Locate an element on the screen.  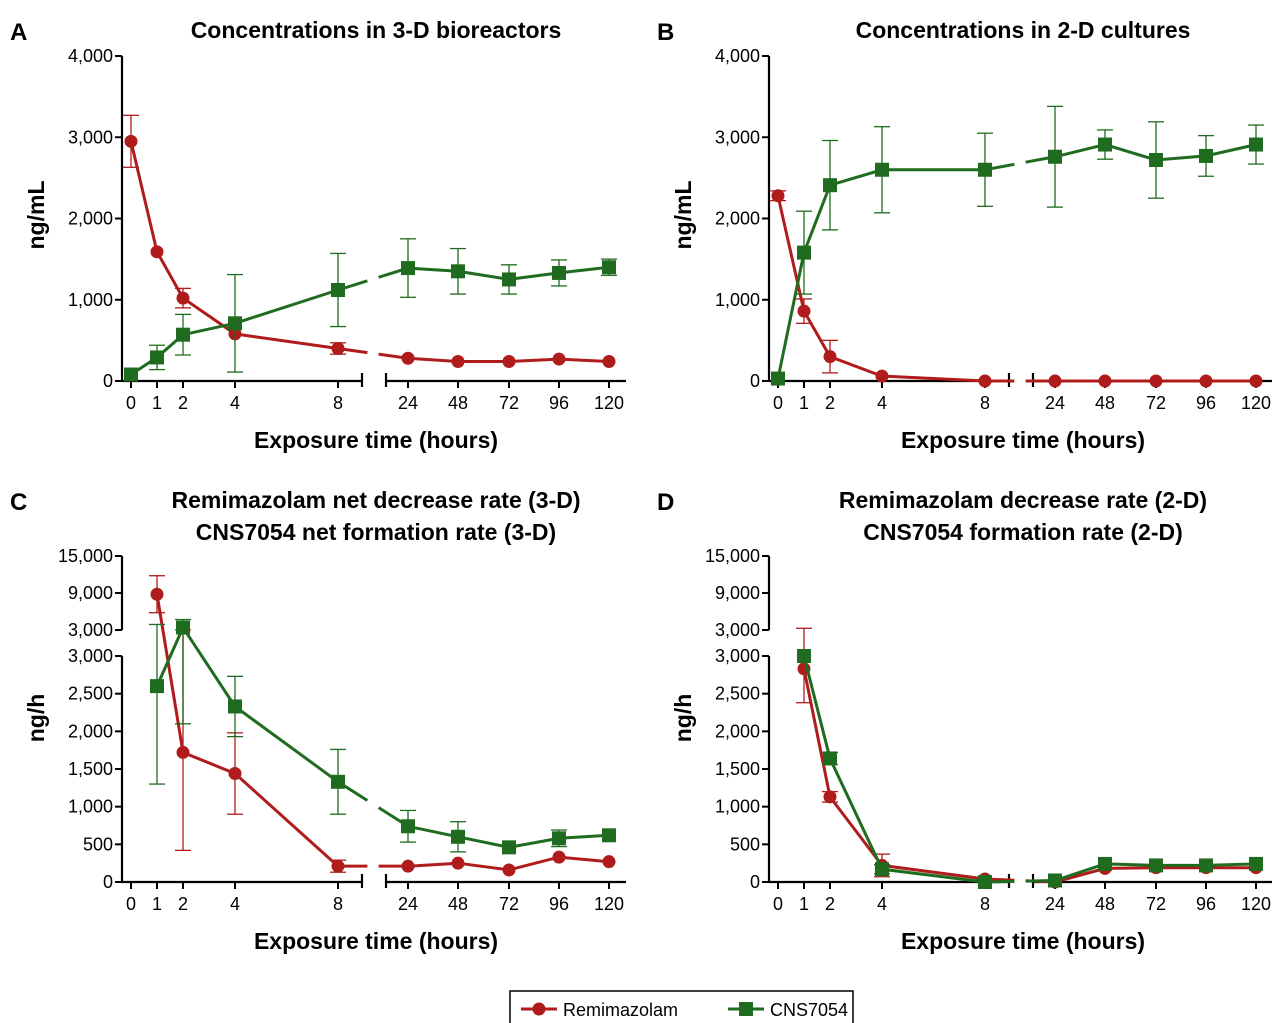
y-tick-label: 500 is located at coordinates (98, 844).